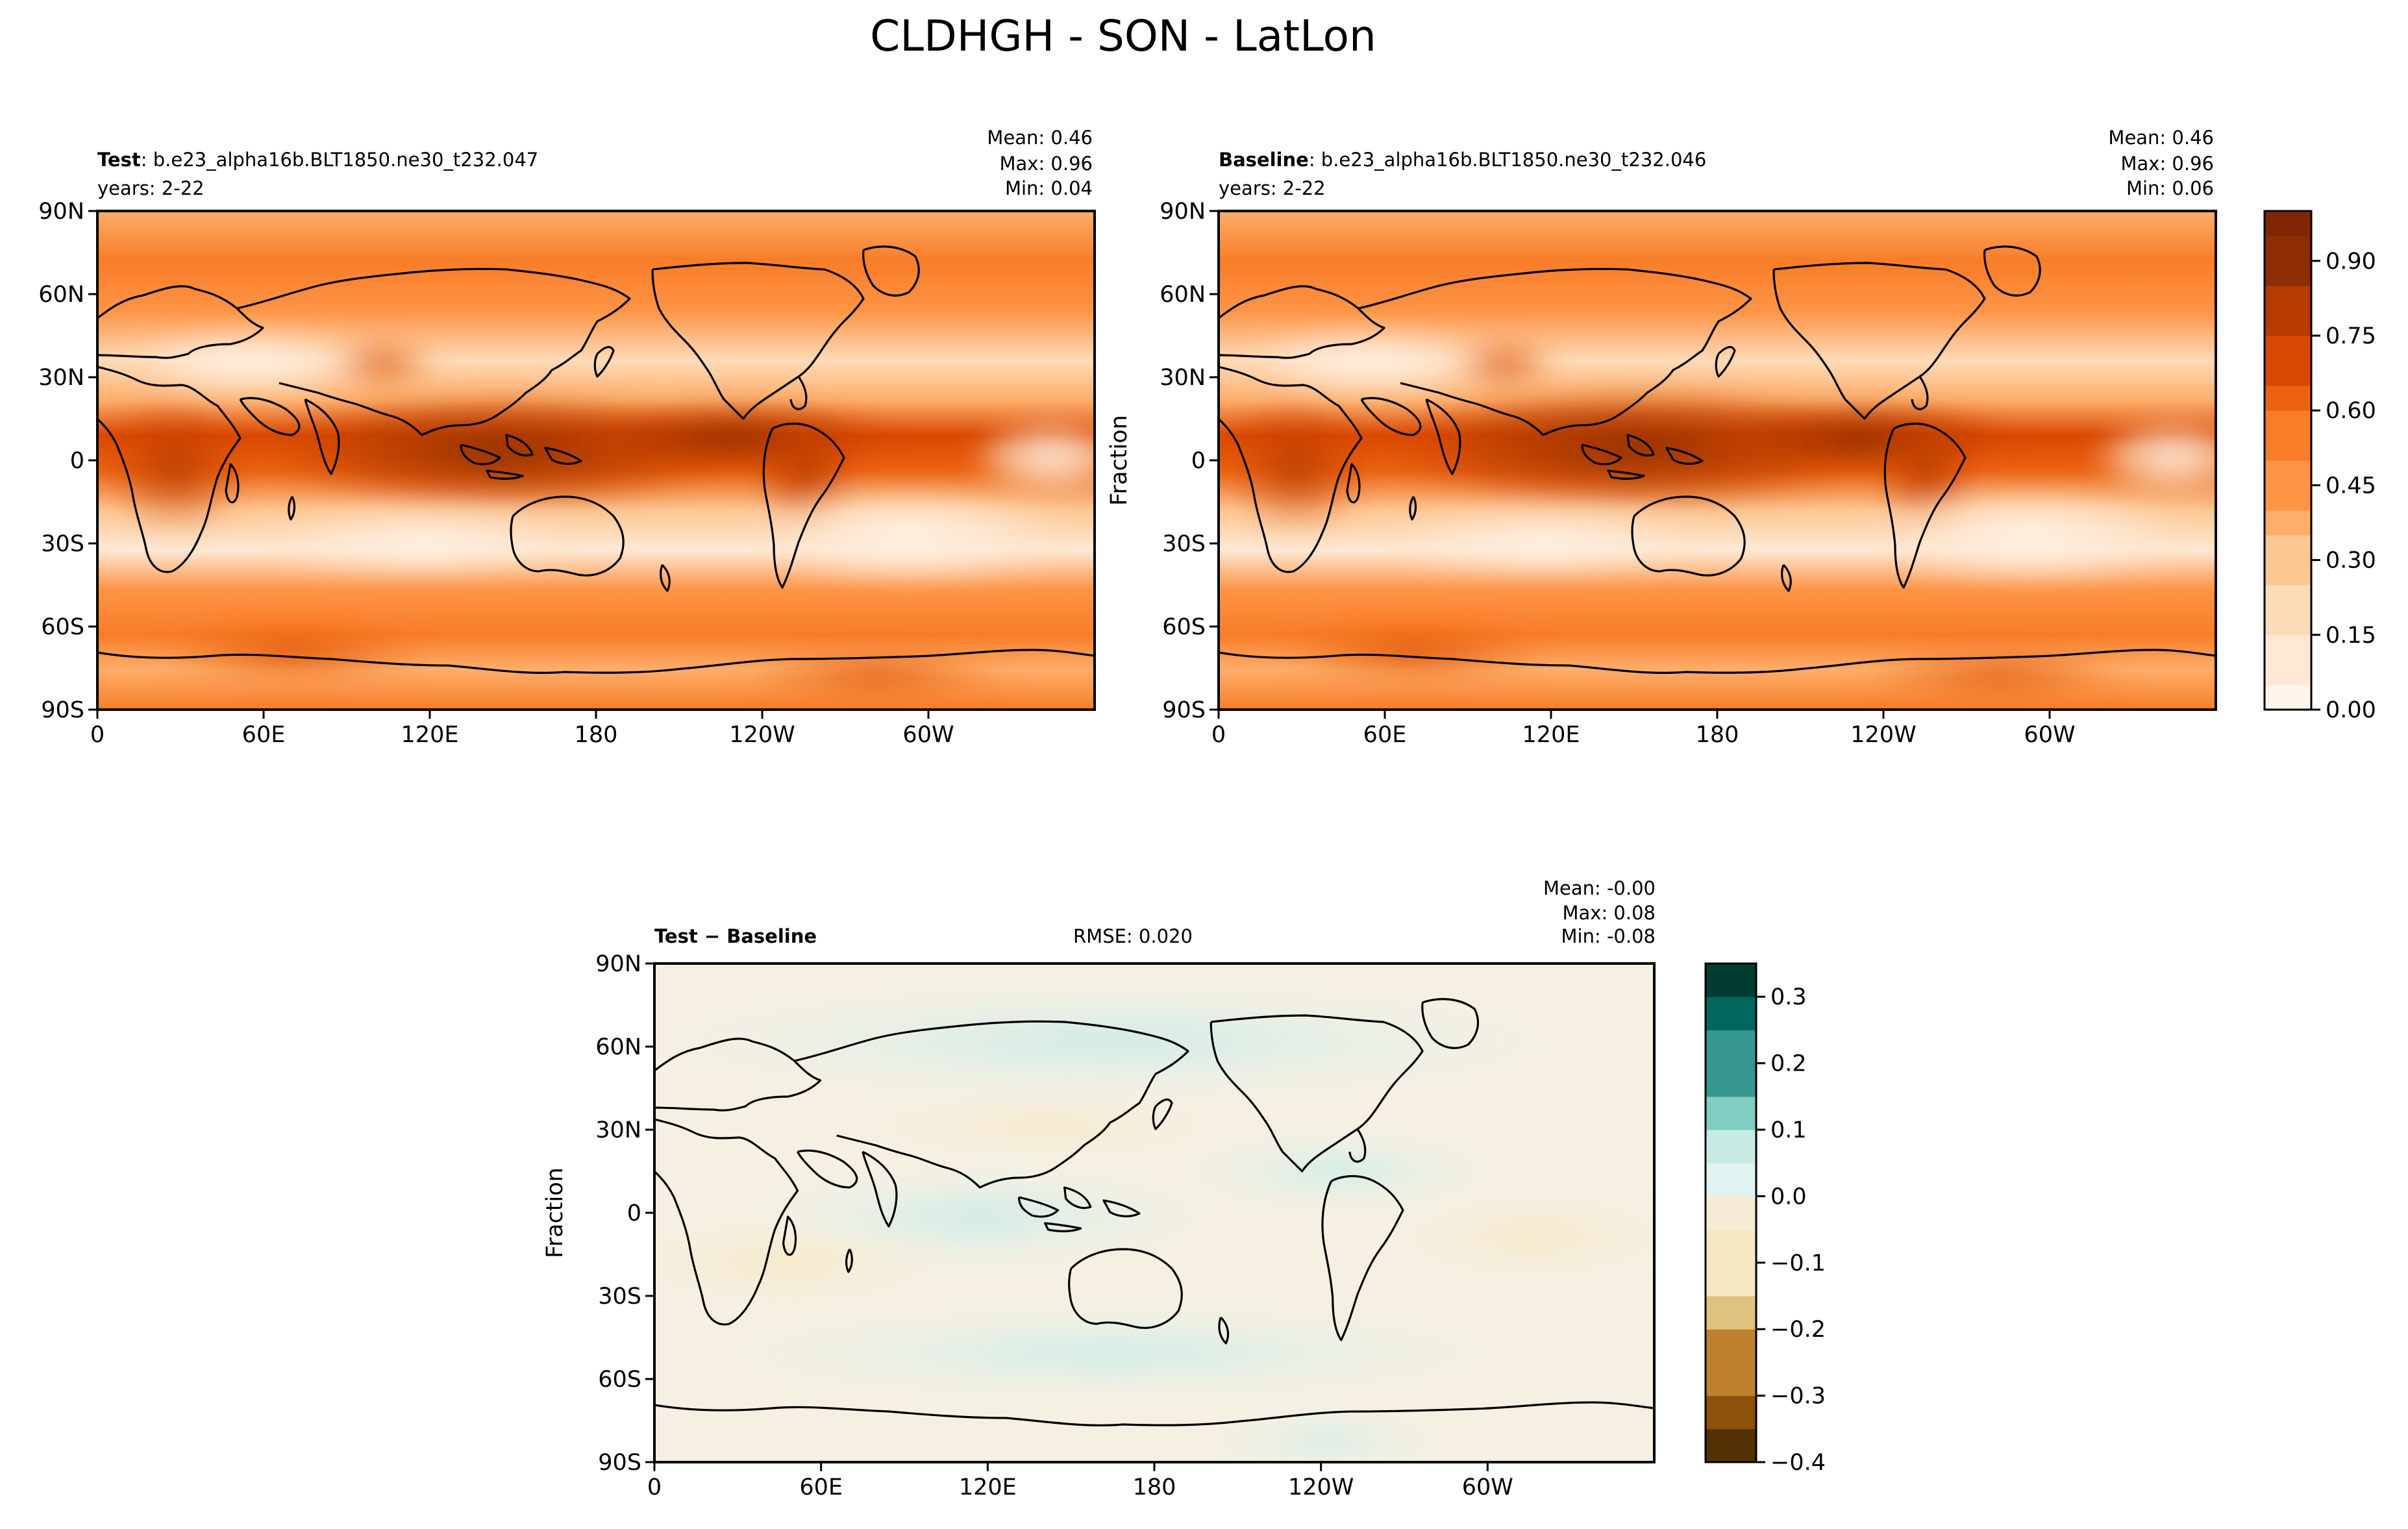 The height and width of the screenshot is (1529, 2408). What do you see at coordinates (1031, 458) in the screenshot?
I see `test-satlantic-min` at bounding box center [1031, 458].